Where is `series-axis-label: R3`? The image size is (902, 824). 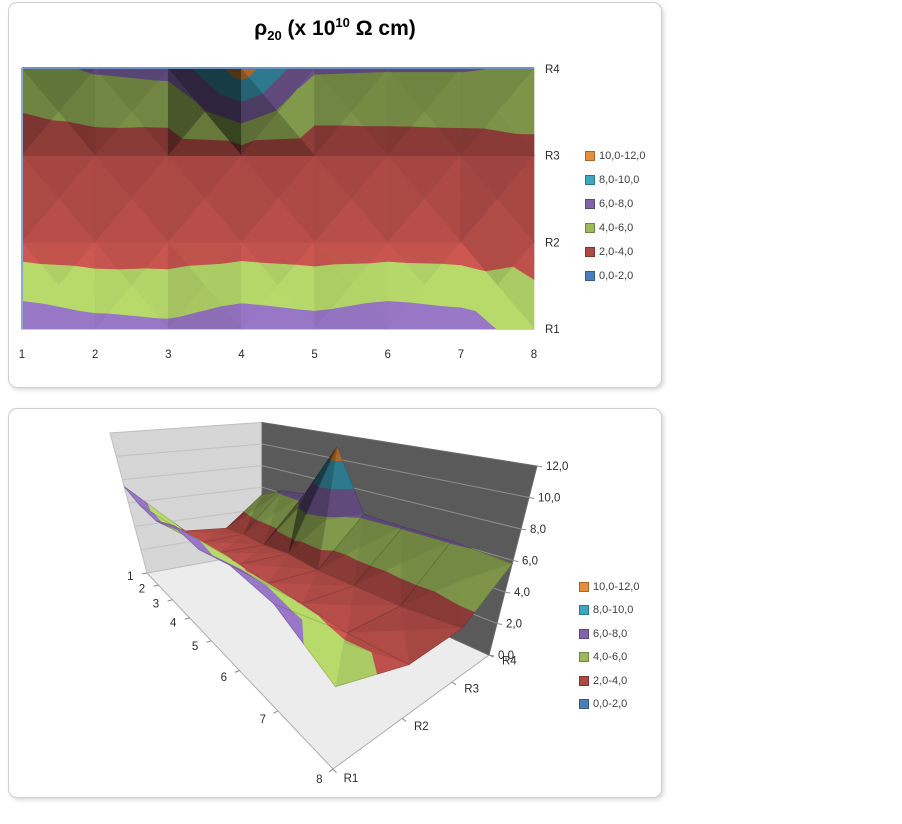
series-axis-label: R3 is located at coordinates (552, 157).